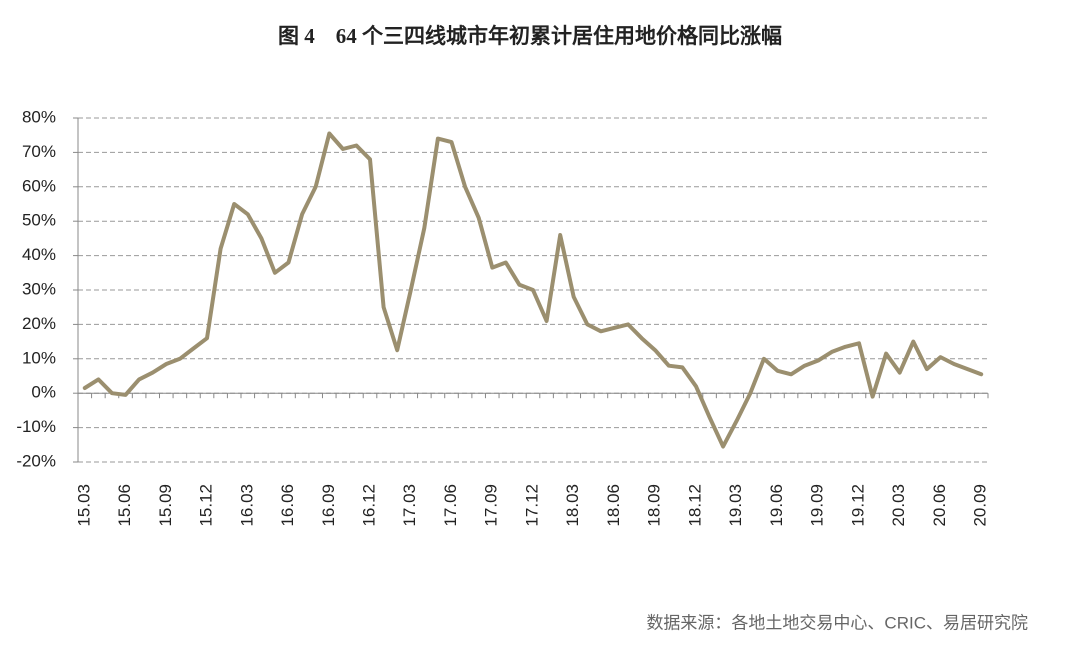  What do you see at coordinates (328, 505) in the screenshot?
I see `x-tick-label: 16.09` at bounding box center [328, 505].